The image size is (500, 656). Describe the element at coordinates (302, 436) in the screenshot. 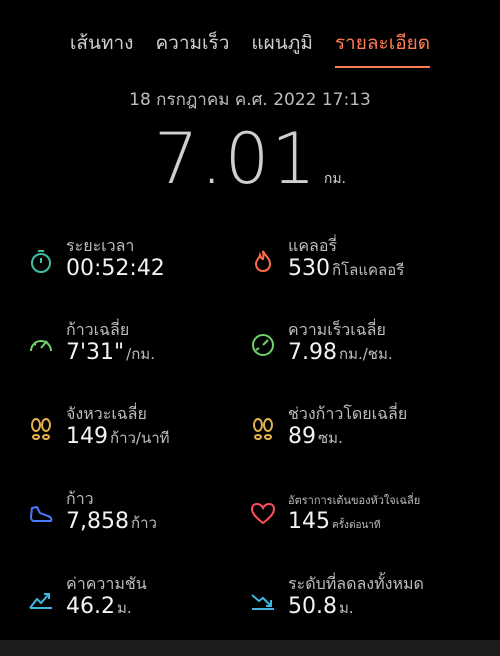

I see `metric-value: 89` at that location.